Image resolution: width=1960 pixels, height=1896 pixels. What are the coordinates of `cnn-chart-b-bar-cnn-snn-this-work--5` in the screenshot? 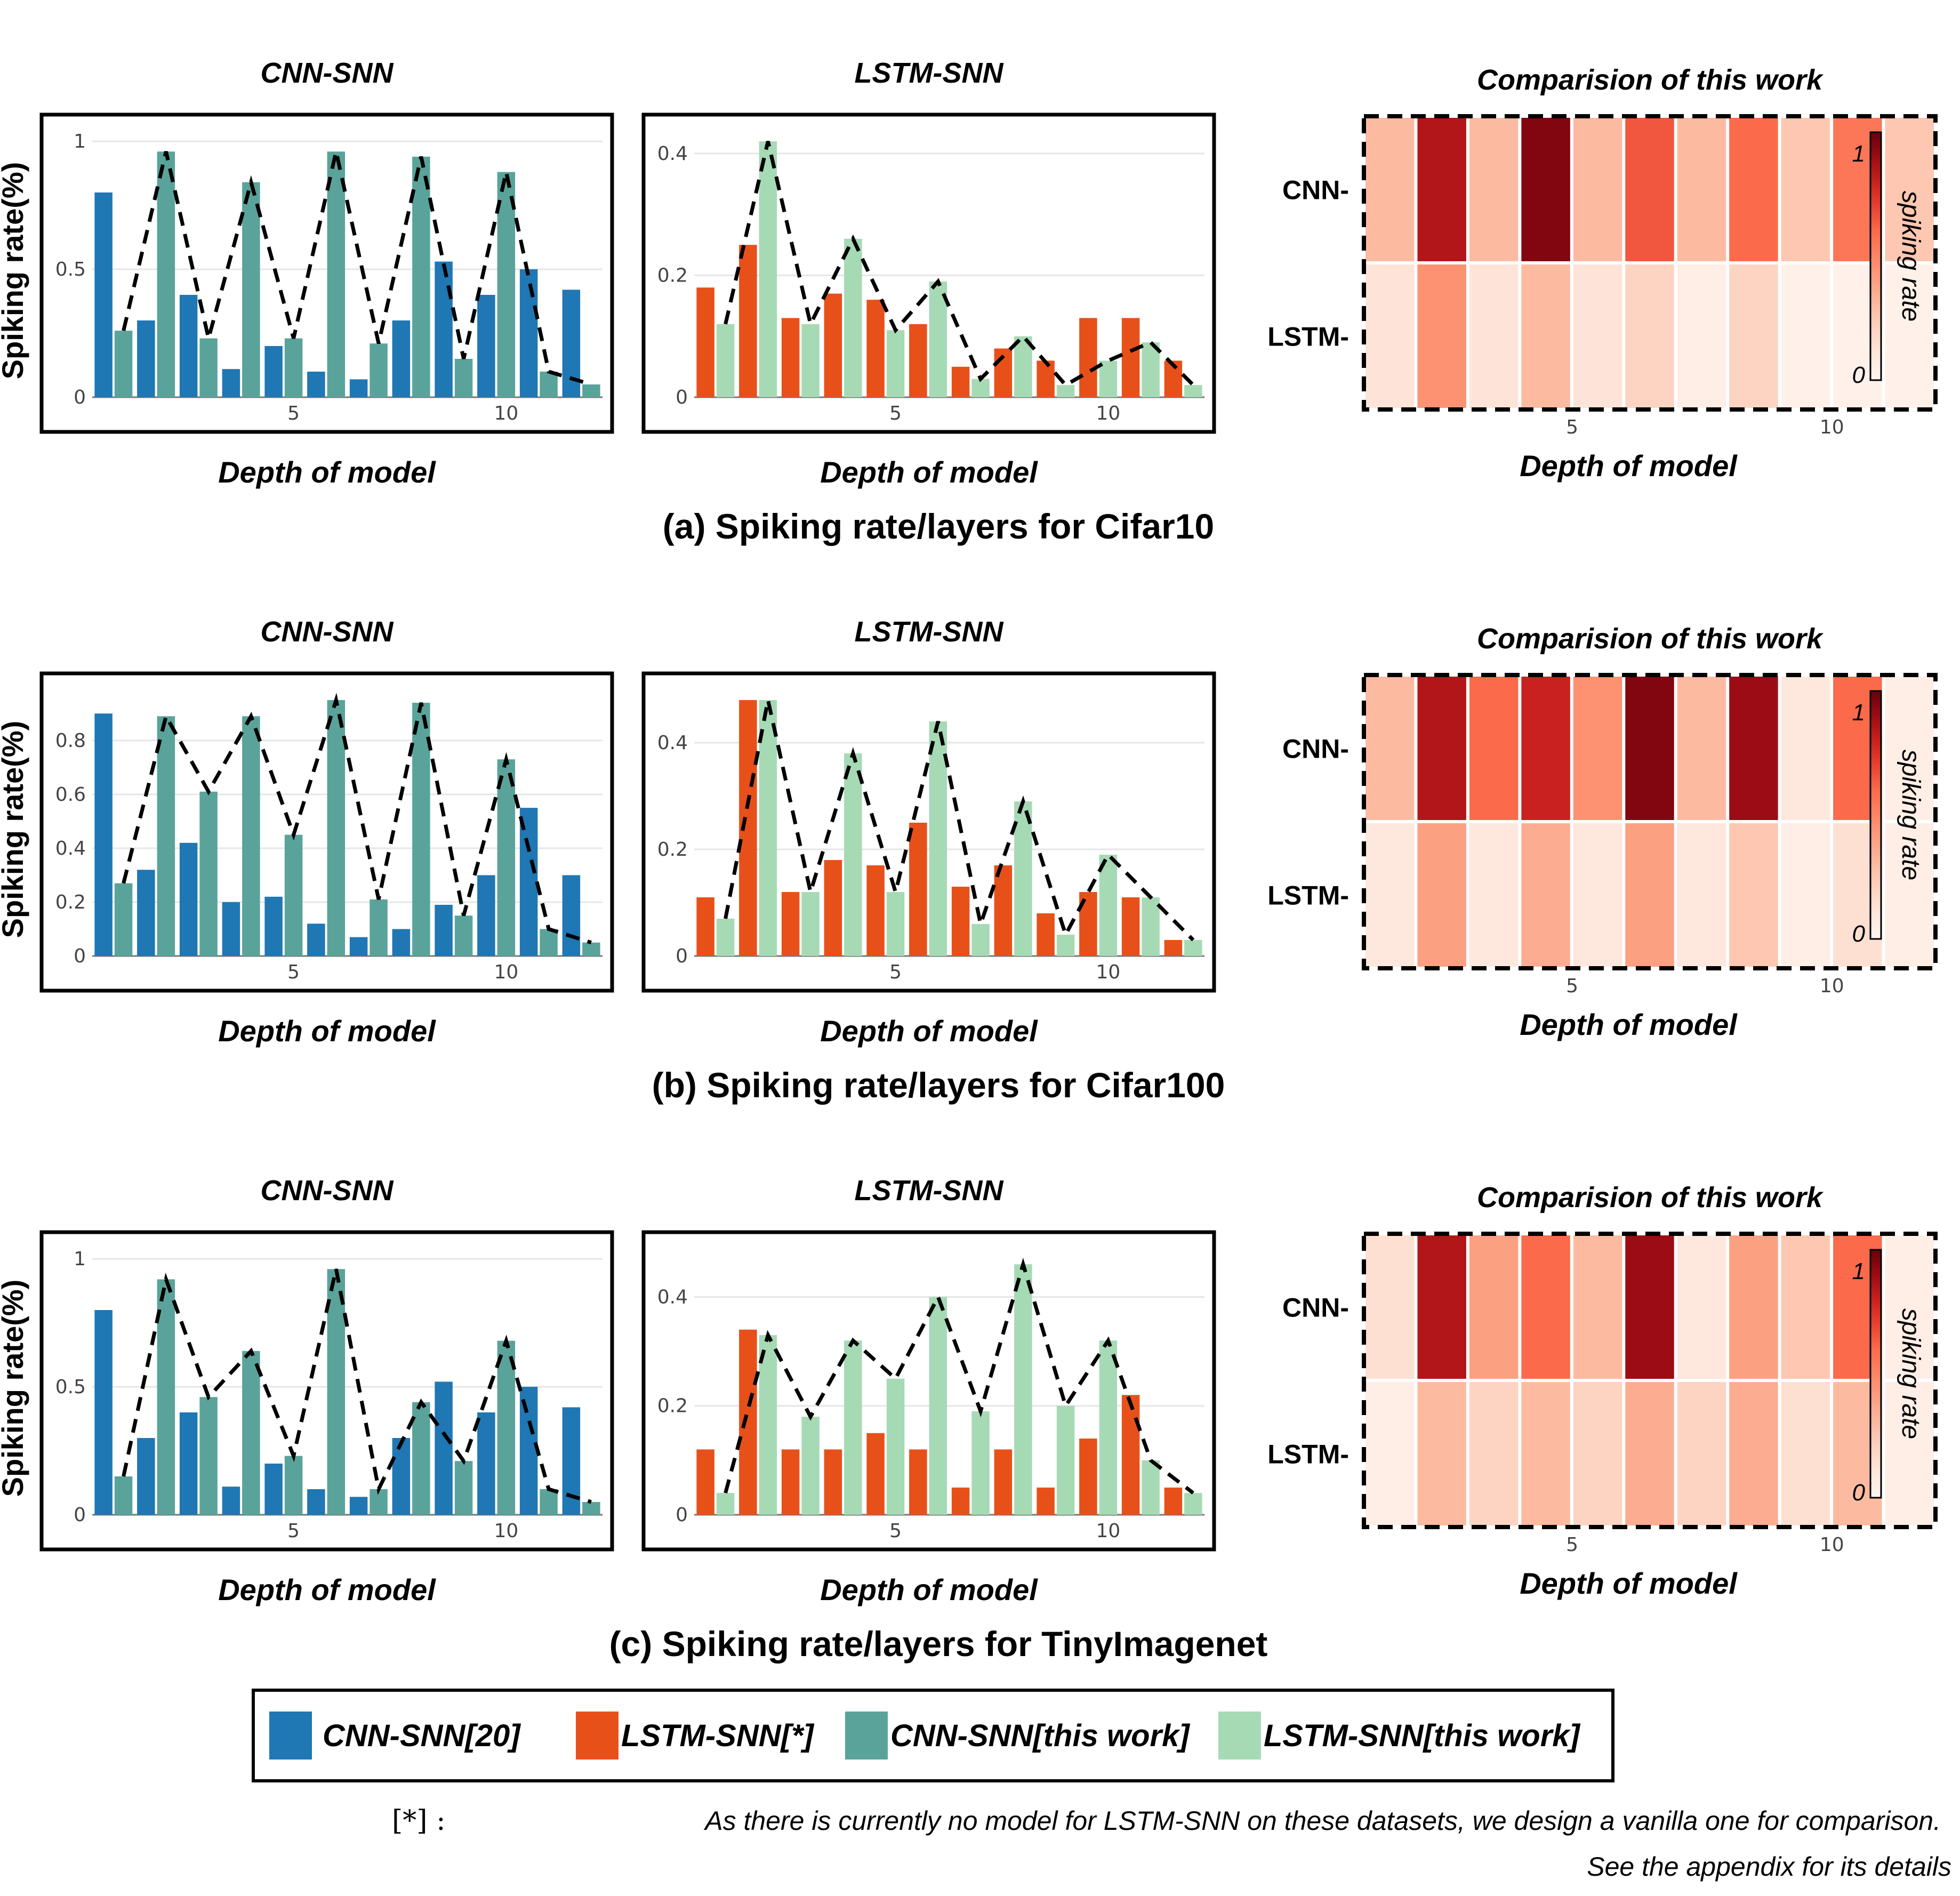 It's located at (293, 895).